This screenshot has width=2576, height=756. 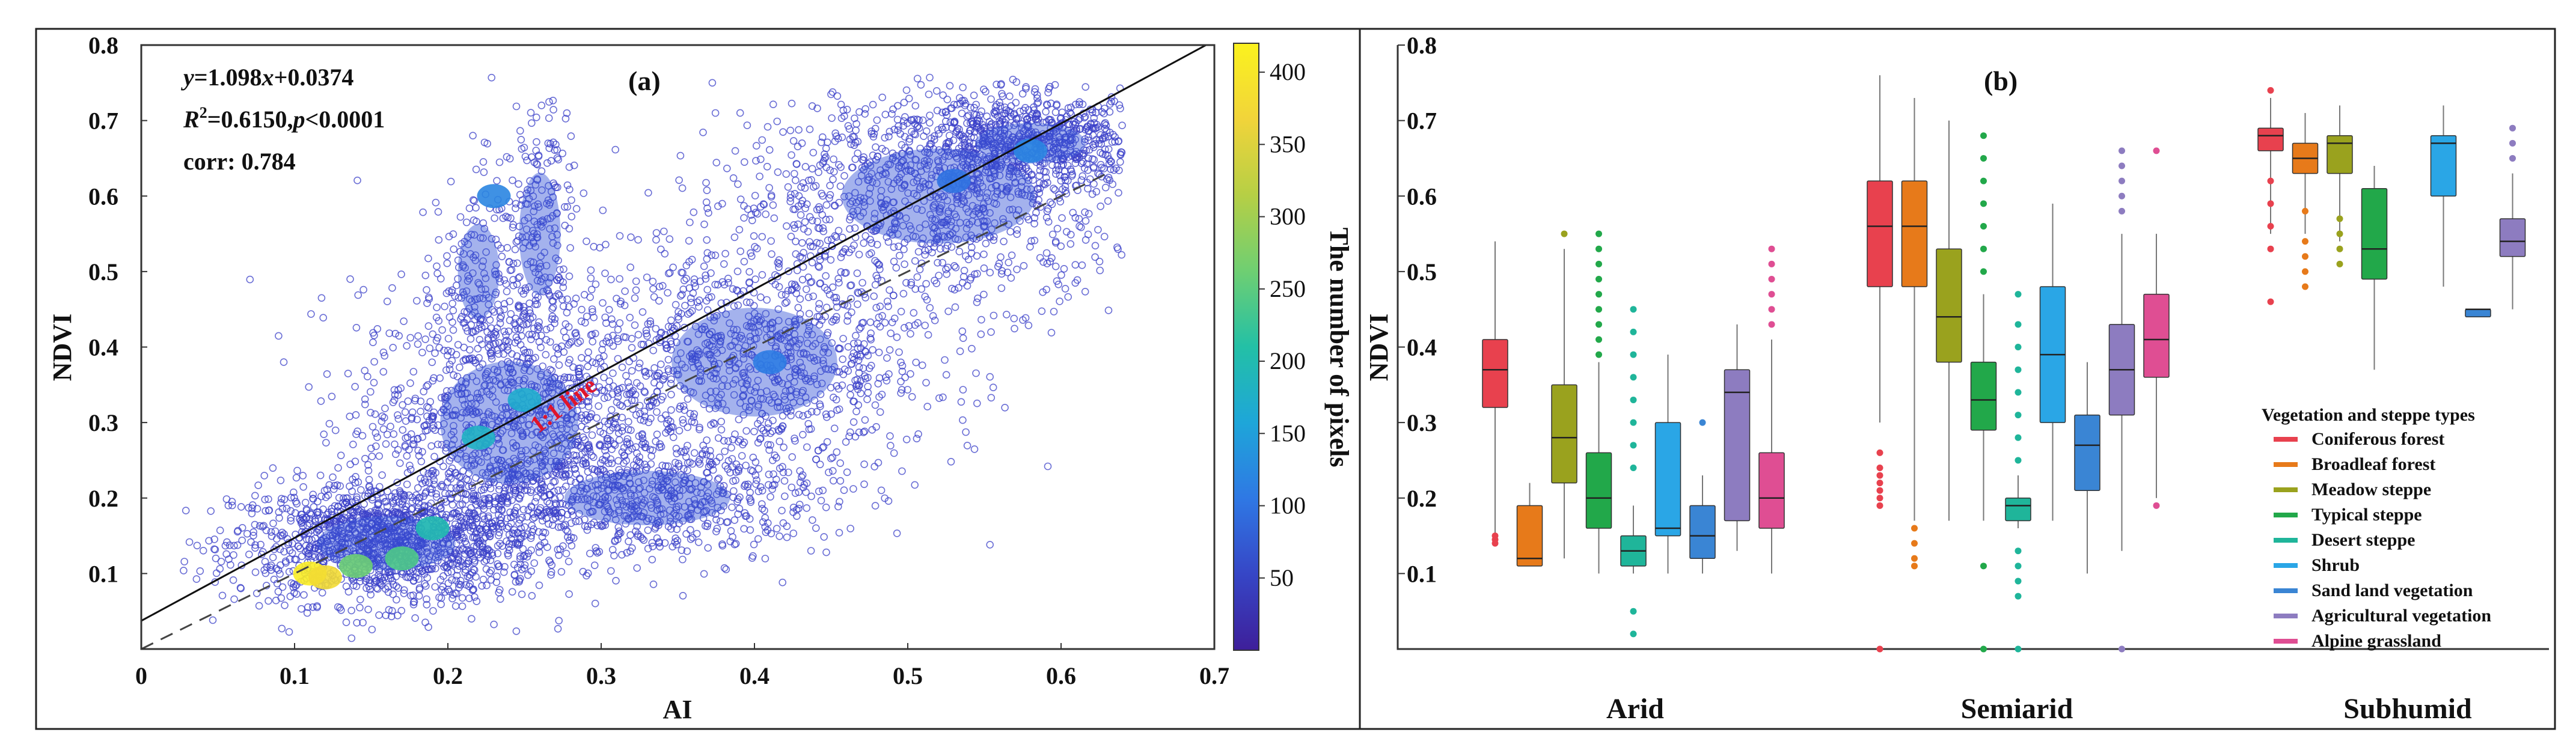 What do you see at coordinates (1288, 506) in the screenshot?
I see `colorbar-tick-label: 100` at bounding box center [1288, 506].